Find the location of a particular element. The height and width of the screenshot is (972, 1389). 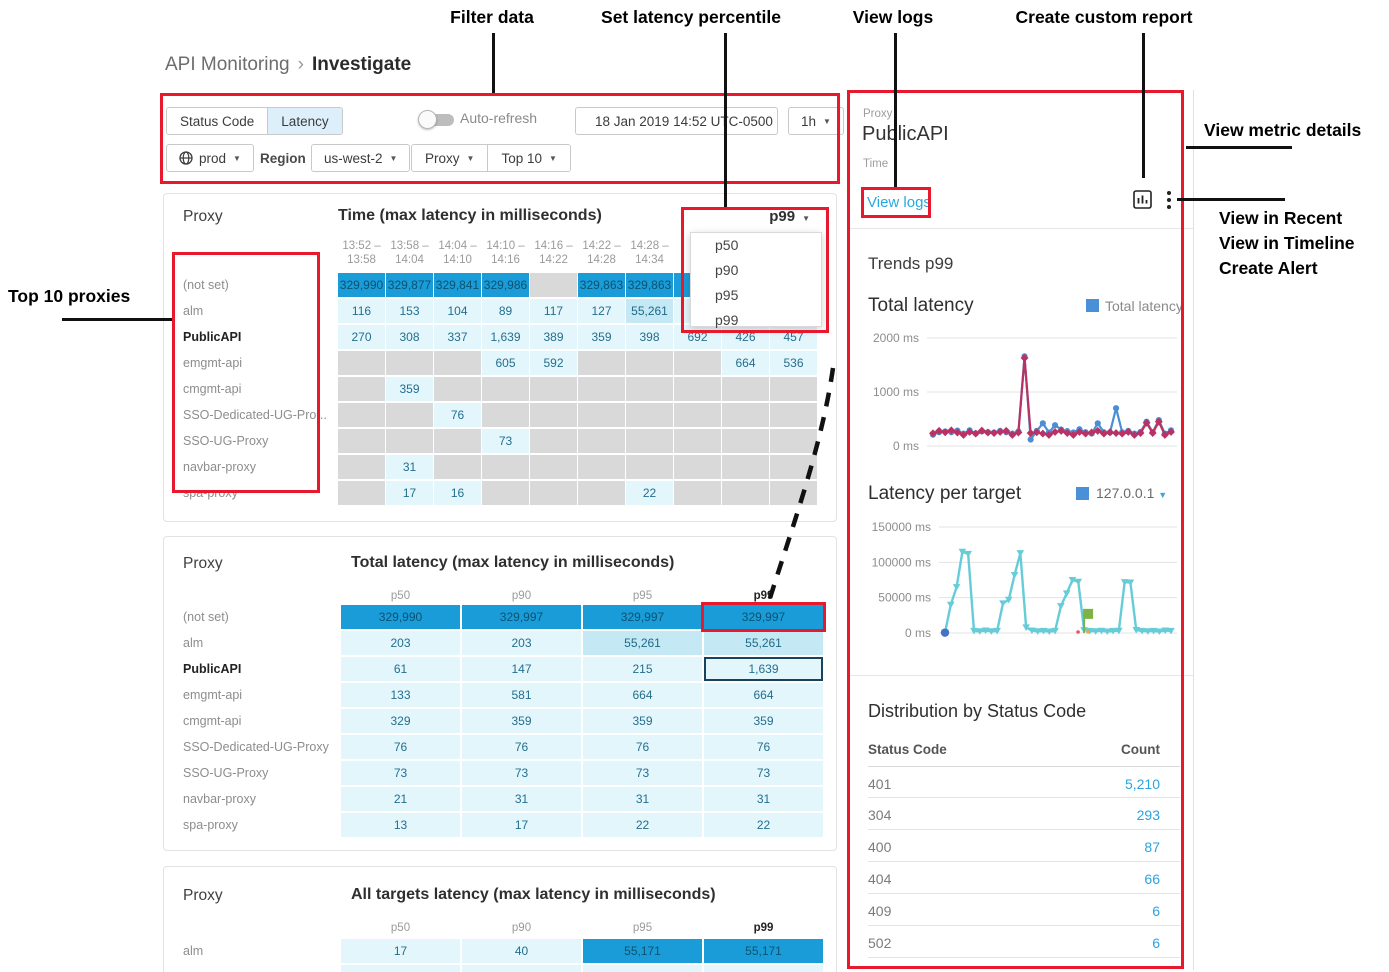

heat-cell: 329,990 is located at coordinates (400, 617).